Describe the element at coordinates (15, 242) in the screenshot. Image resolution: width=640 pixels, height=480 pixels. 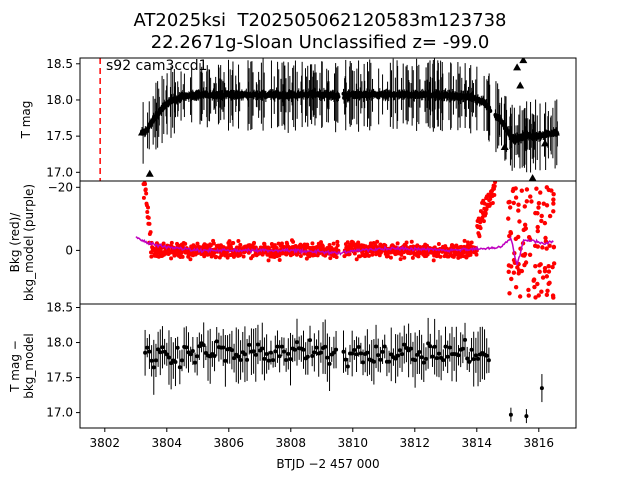
I see `y-axis-label: Bkg (red)/` at that location.